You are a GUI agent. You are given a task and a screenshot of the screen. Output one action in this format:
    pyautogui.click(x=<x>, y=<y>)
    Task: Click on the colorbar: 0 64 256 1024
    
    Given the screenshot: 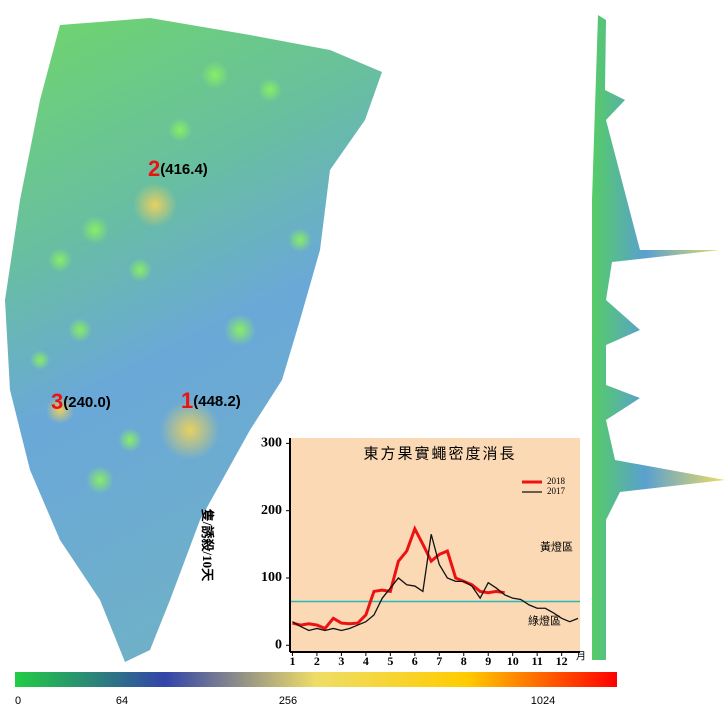 What is the action you would take?
    pyautogui.click(x=316, y=689)
    